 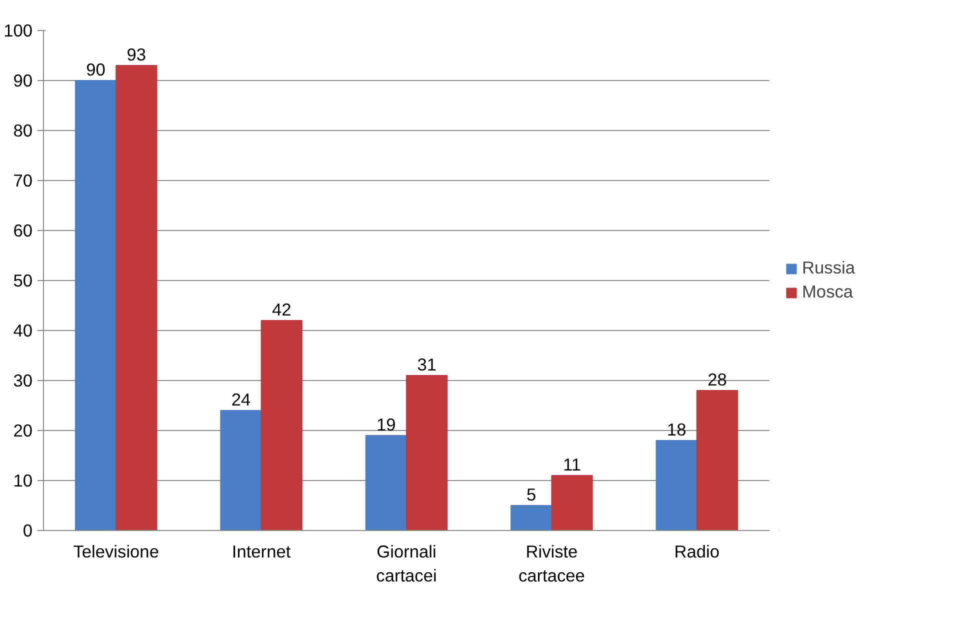 What do you see at coordinates (241, 400) in the screenshot?
I see `data-label: 24` at bounding box center [241, 400].